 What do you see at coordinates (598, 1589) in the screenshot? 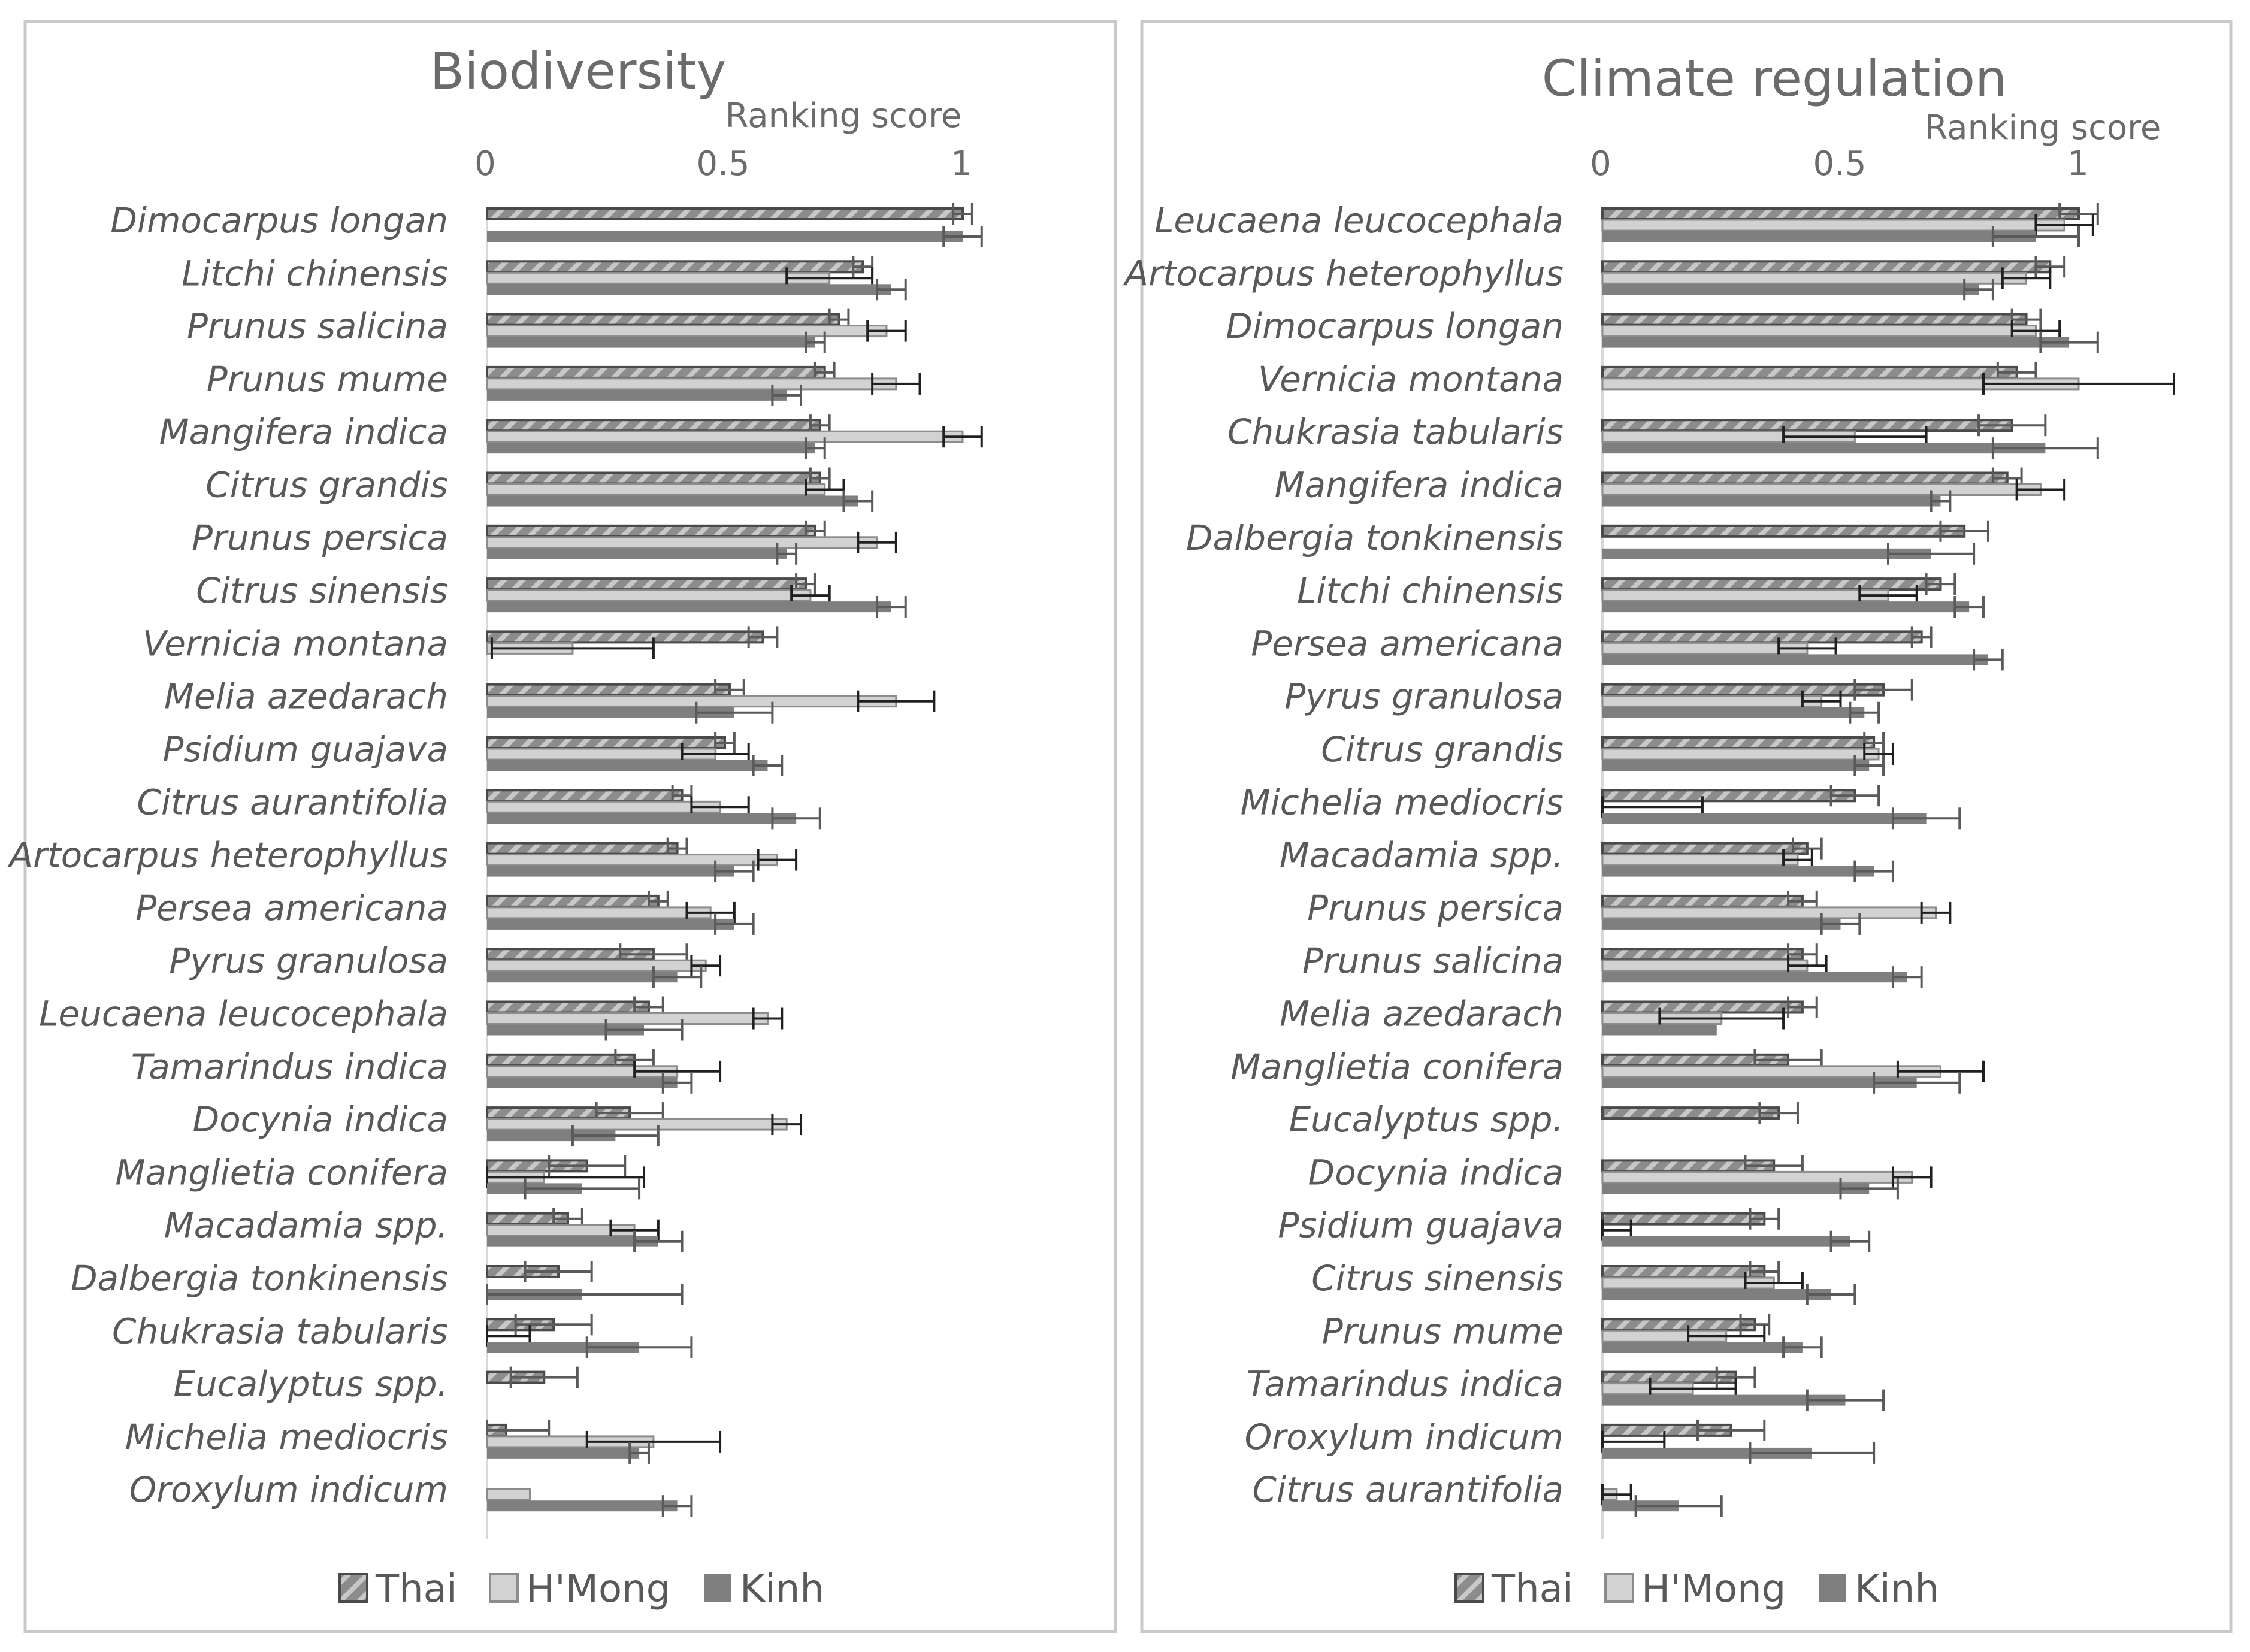
I see `legend-label-hmong: H'Mong` at bounding box center [598, 1589].